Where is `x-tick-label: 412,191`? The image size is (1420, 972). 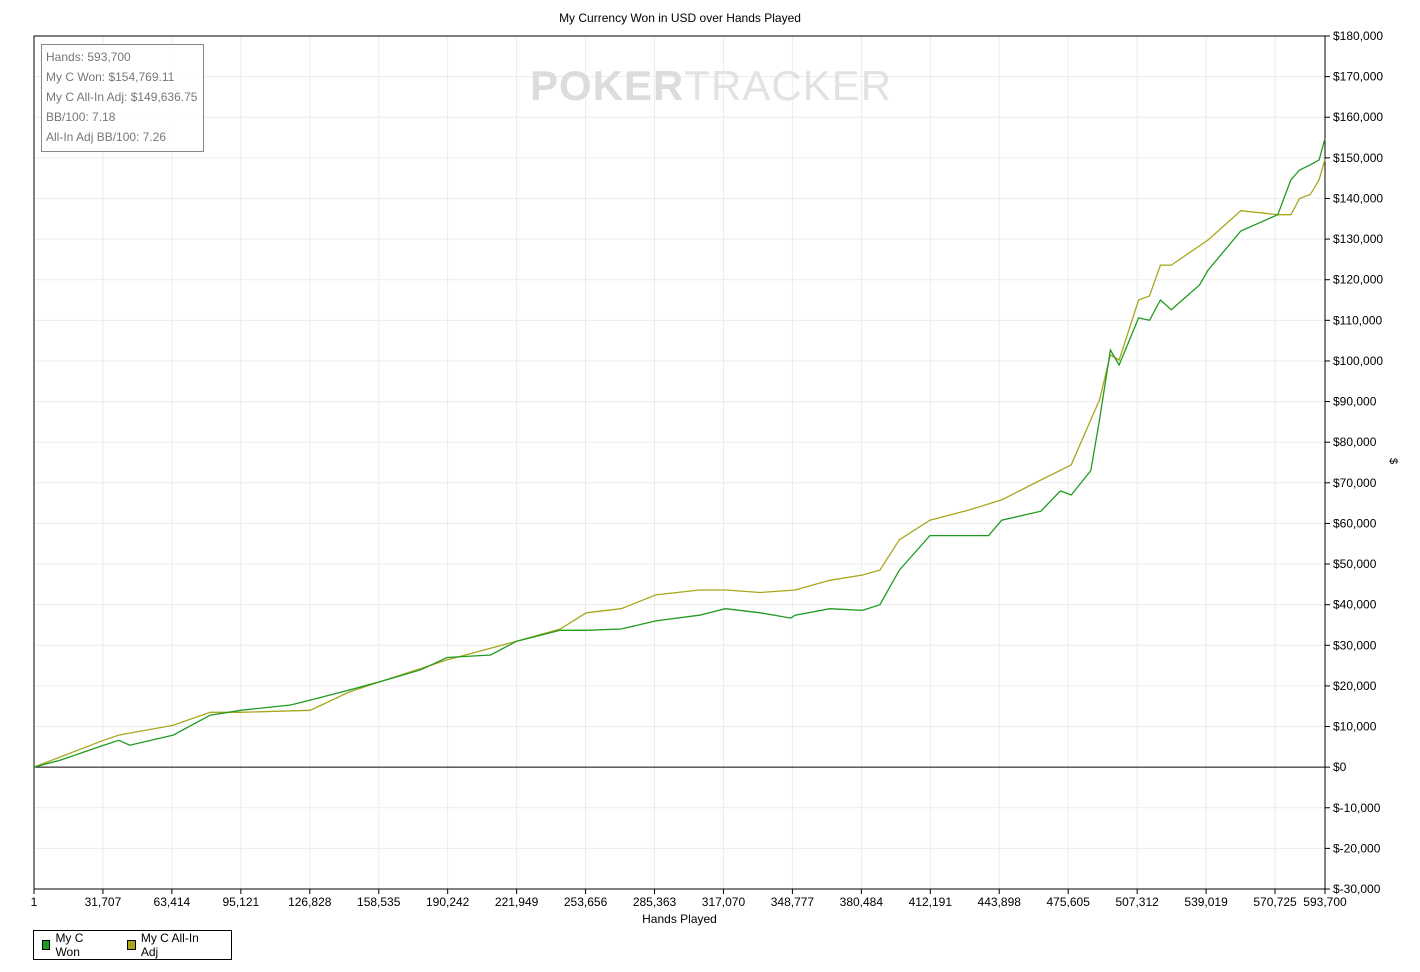 x-tick-label: 412,191 is located at coordinates (931, 902).